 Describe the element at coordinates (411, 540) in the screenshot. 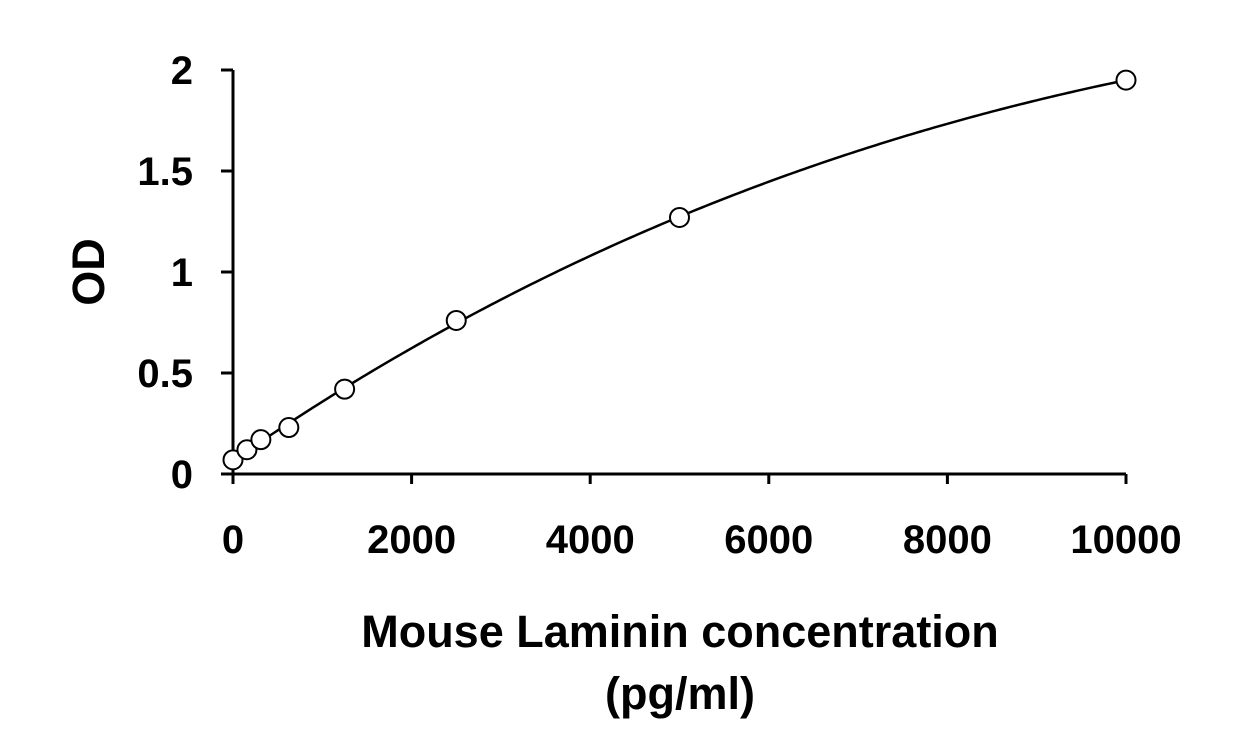

I see `x-tick-label: 2000` at that location.